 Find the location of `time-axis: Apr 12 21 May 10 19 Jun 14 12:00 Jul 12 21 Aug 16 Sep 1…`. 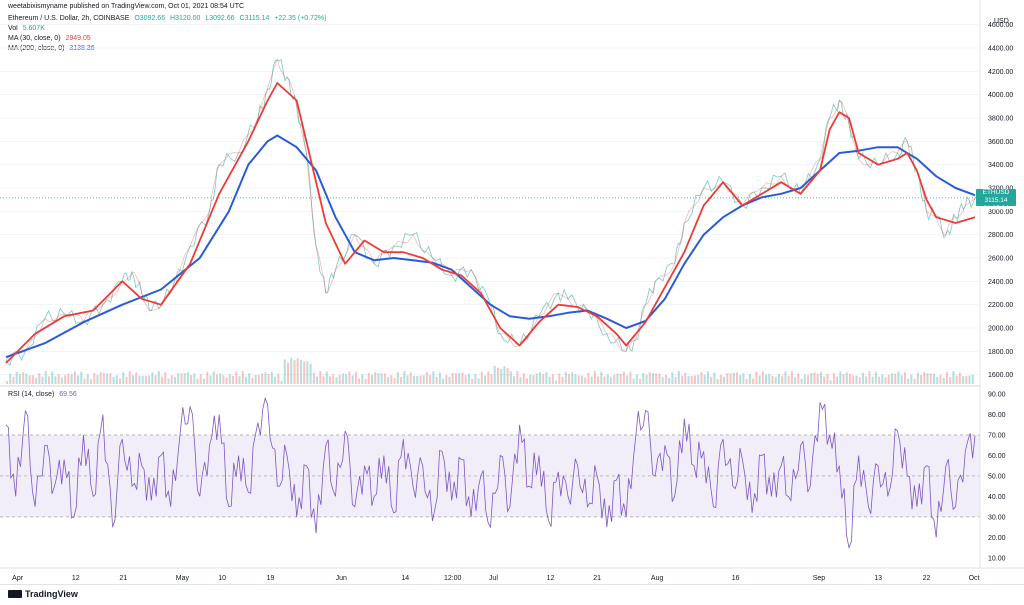

time-axis: Apr 12 21 May 10 19 Jun 14 12:00 Jul 12 21 Aug 16 Sep 1… is located at coordinates (495, 578).